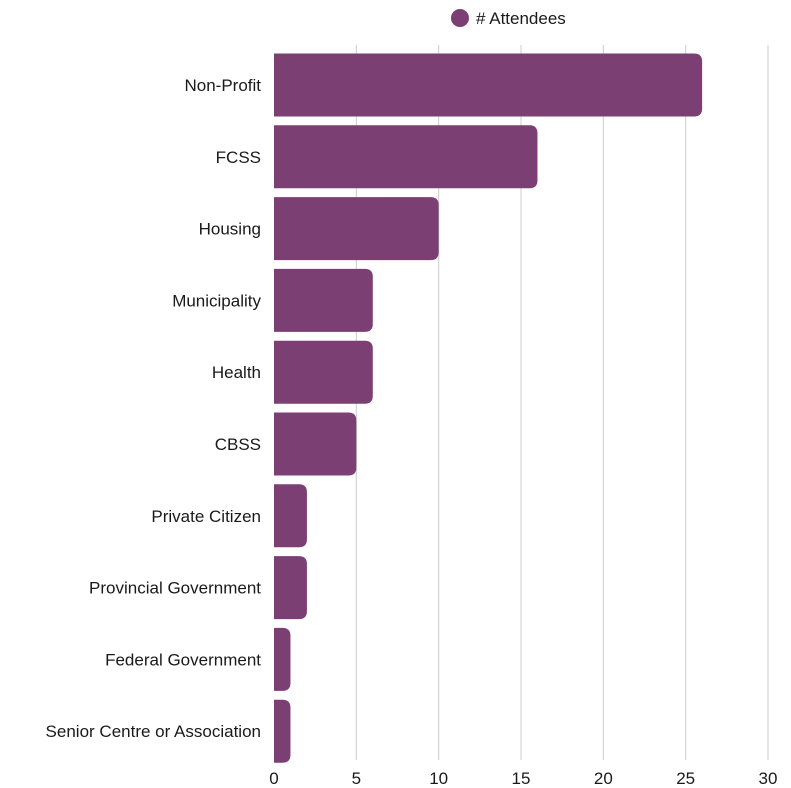  I want to click on x-tick-label: 25, so click(685, 778).